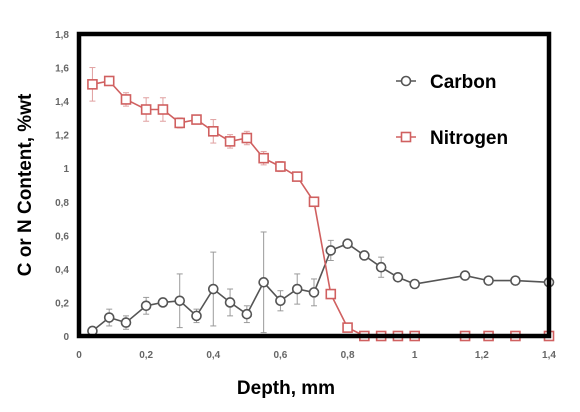 The height and width of the screenshot is (412, 580). What do you see at coordinates (66, 337) in the screenshot?
I see `y-tick-label: 0` at bounding box center [66, 337].